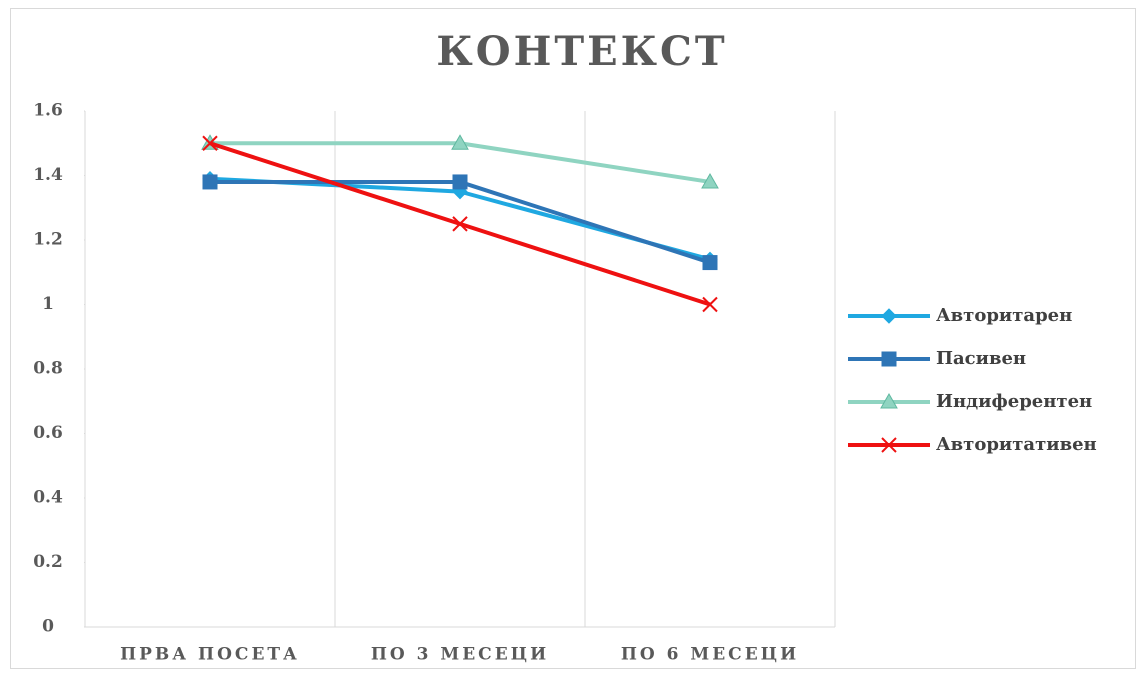 This screenshot has width=1146, height=674. What do you see at coordinates (981, 358) in the screenshot?
I see `legend-label: Пасивен` at bounding box center [981, 358].